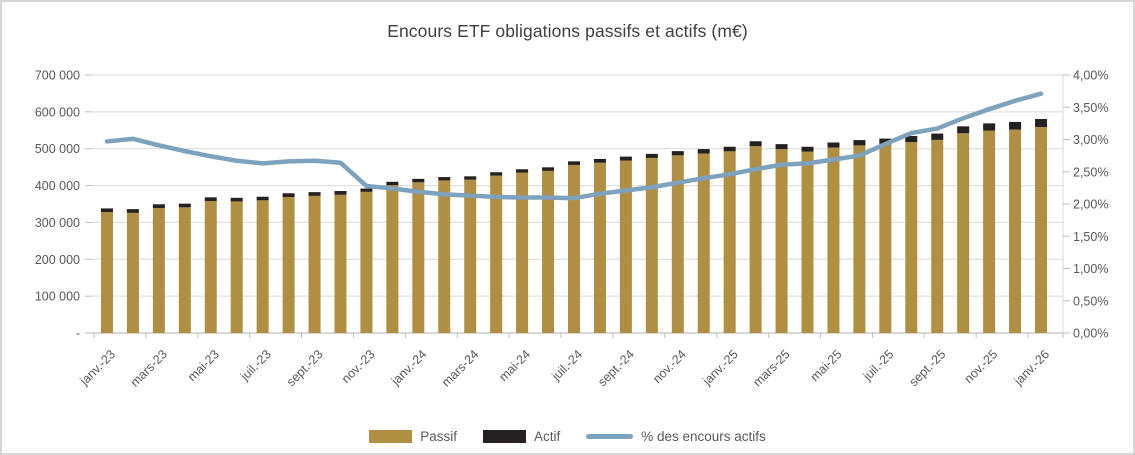  What do you see at coordinates (547, 436) in the screenshot?
I see `legend-label-actif: Actif` at bounding box center [547, 436].